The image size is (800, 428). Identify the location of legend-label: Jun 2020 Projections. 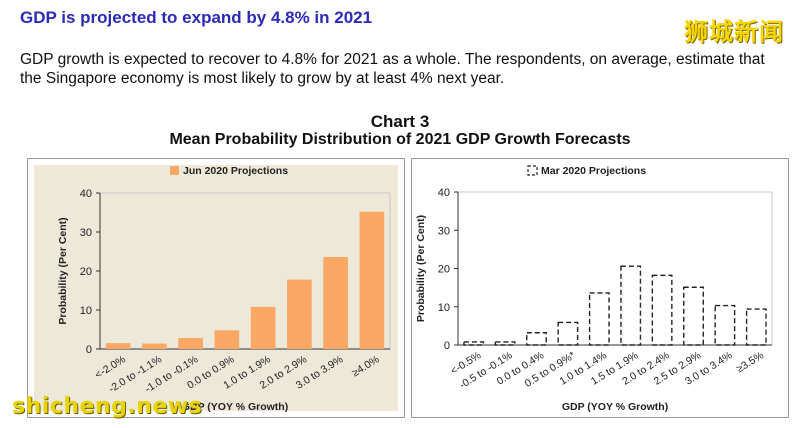
(235, 171).